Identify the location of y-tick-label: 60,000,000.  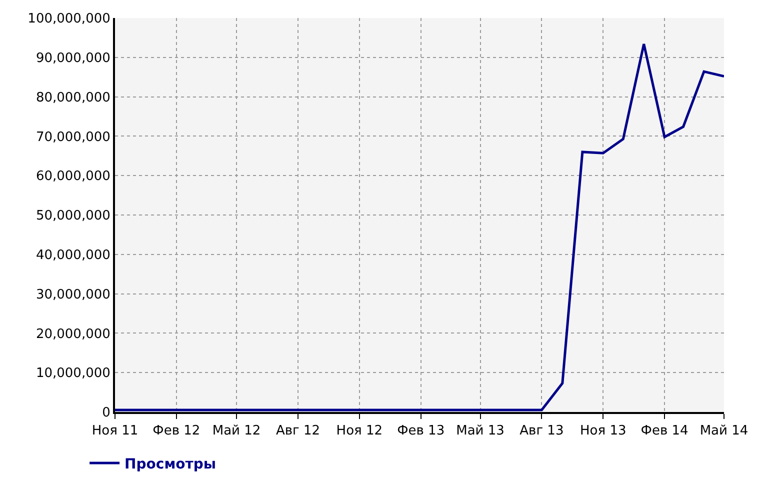
(73, 176).